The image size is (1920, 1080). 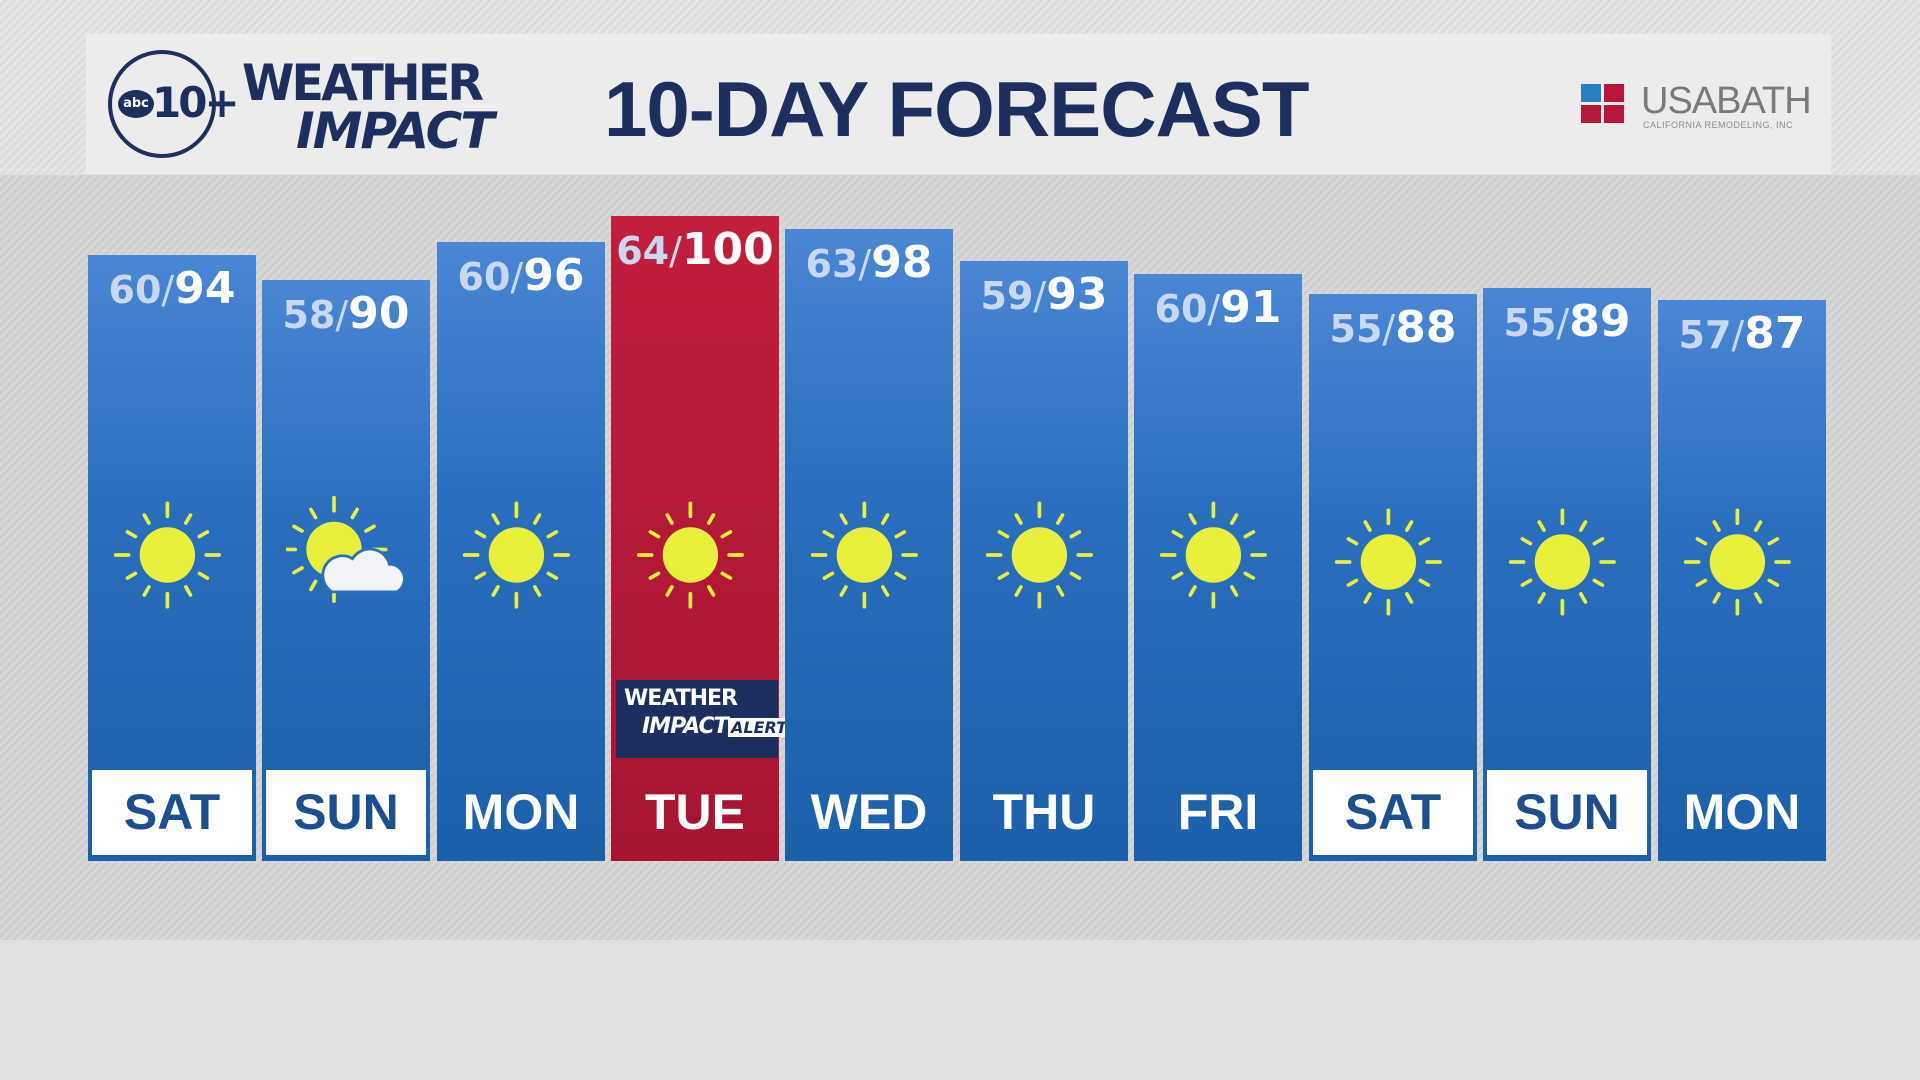 I want to click on page-title: 10-DAY FORECAST, so click(x=957, y=109).